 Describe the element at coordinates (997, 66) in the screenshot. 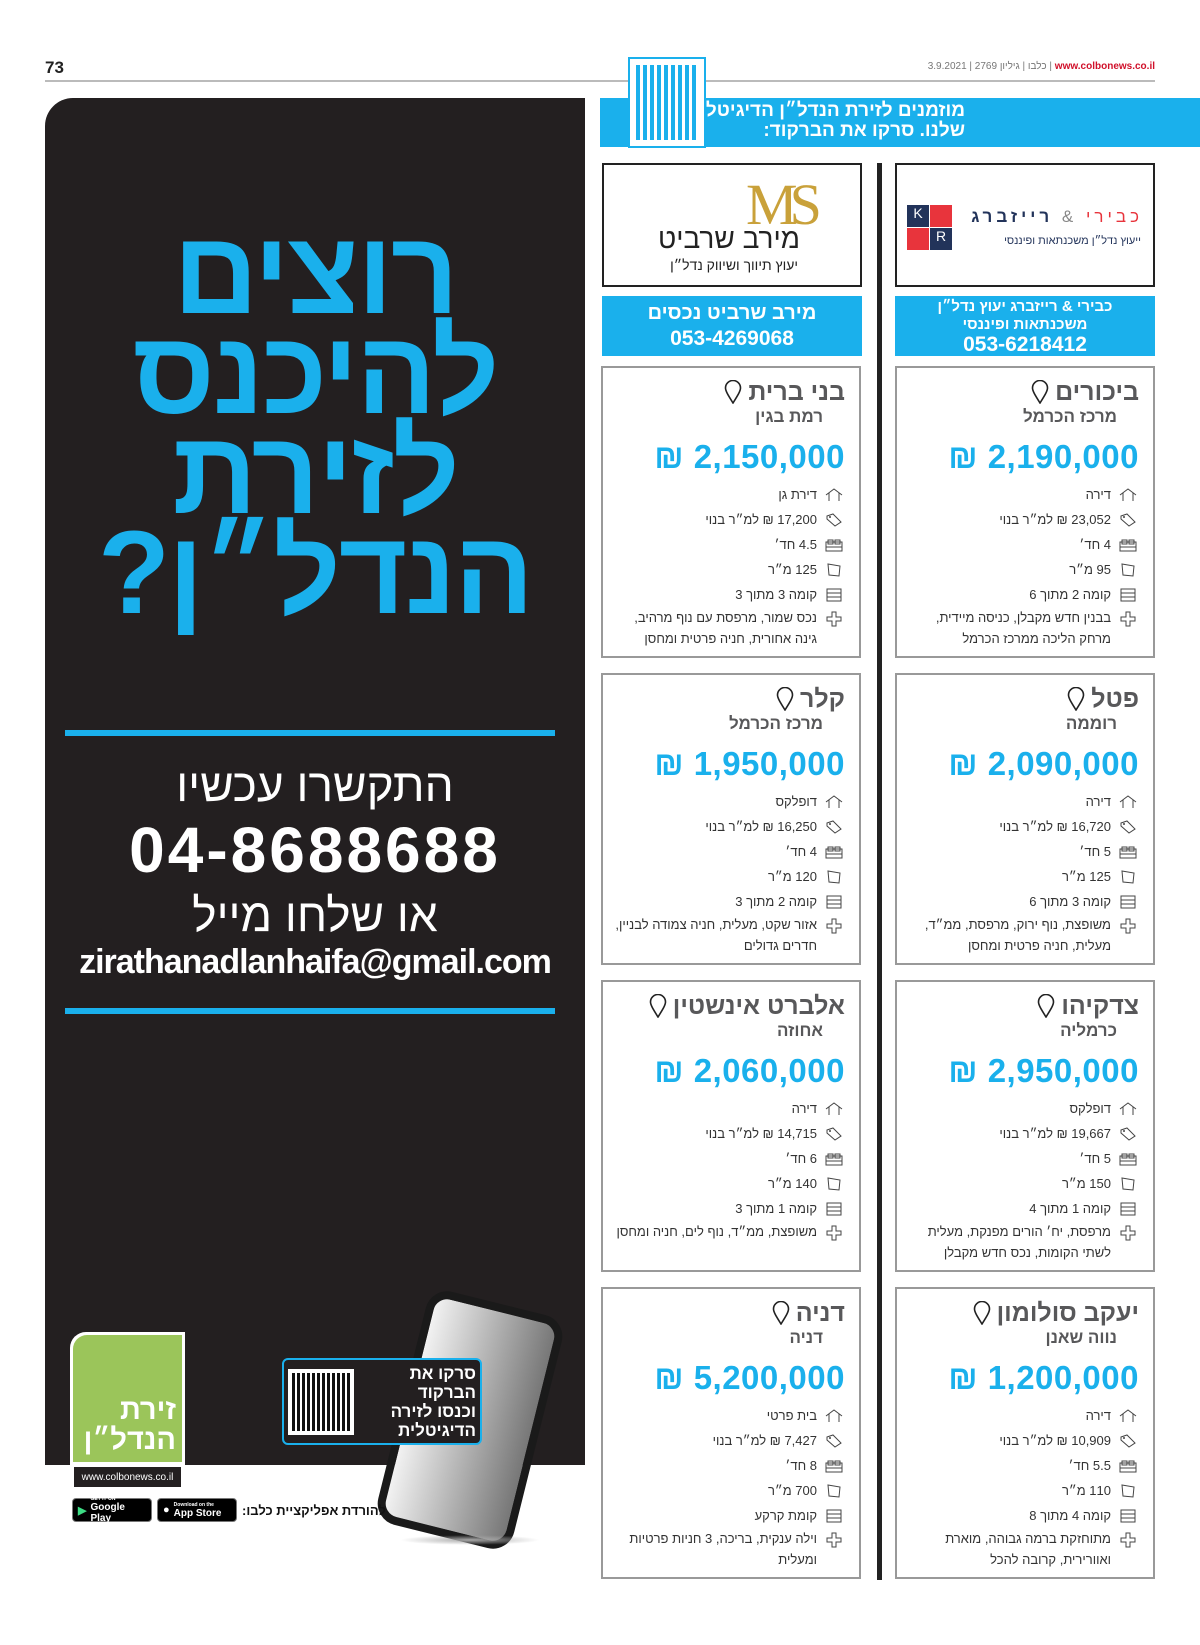

I see `issue: גיליון 2769` at that location.